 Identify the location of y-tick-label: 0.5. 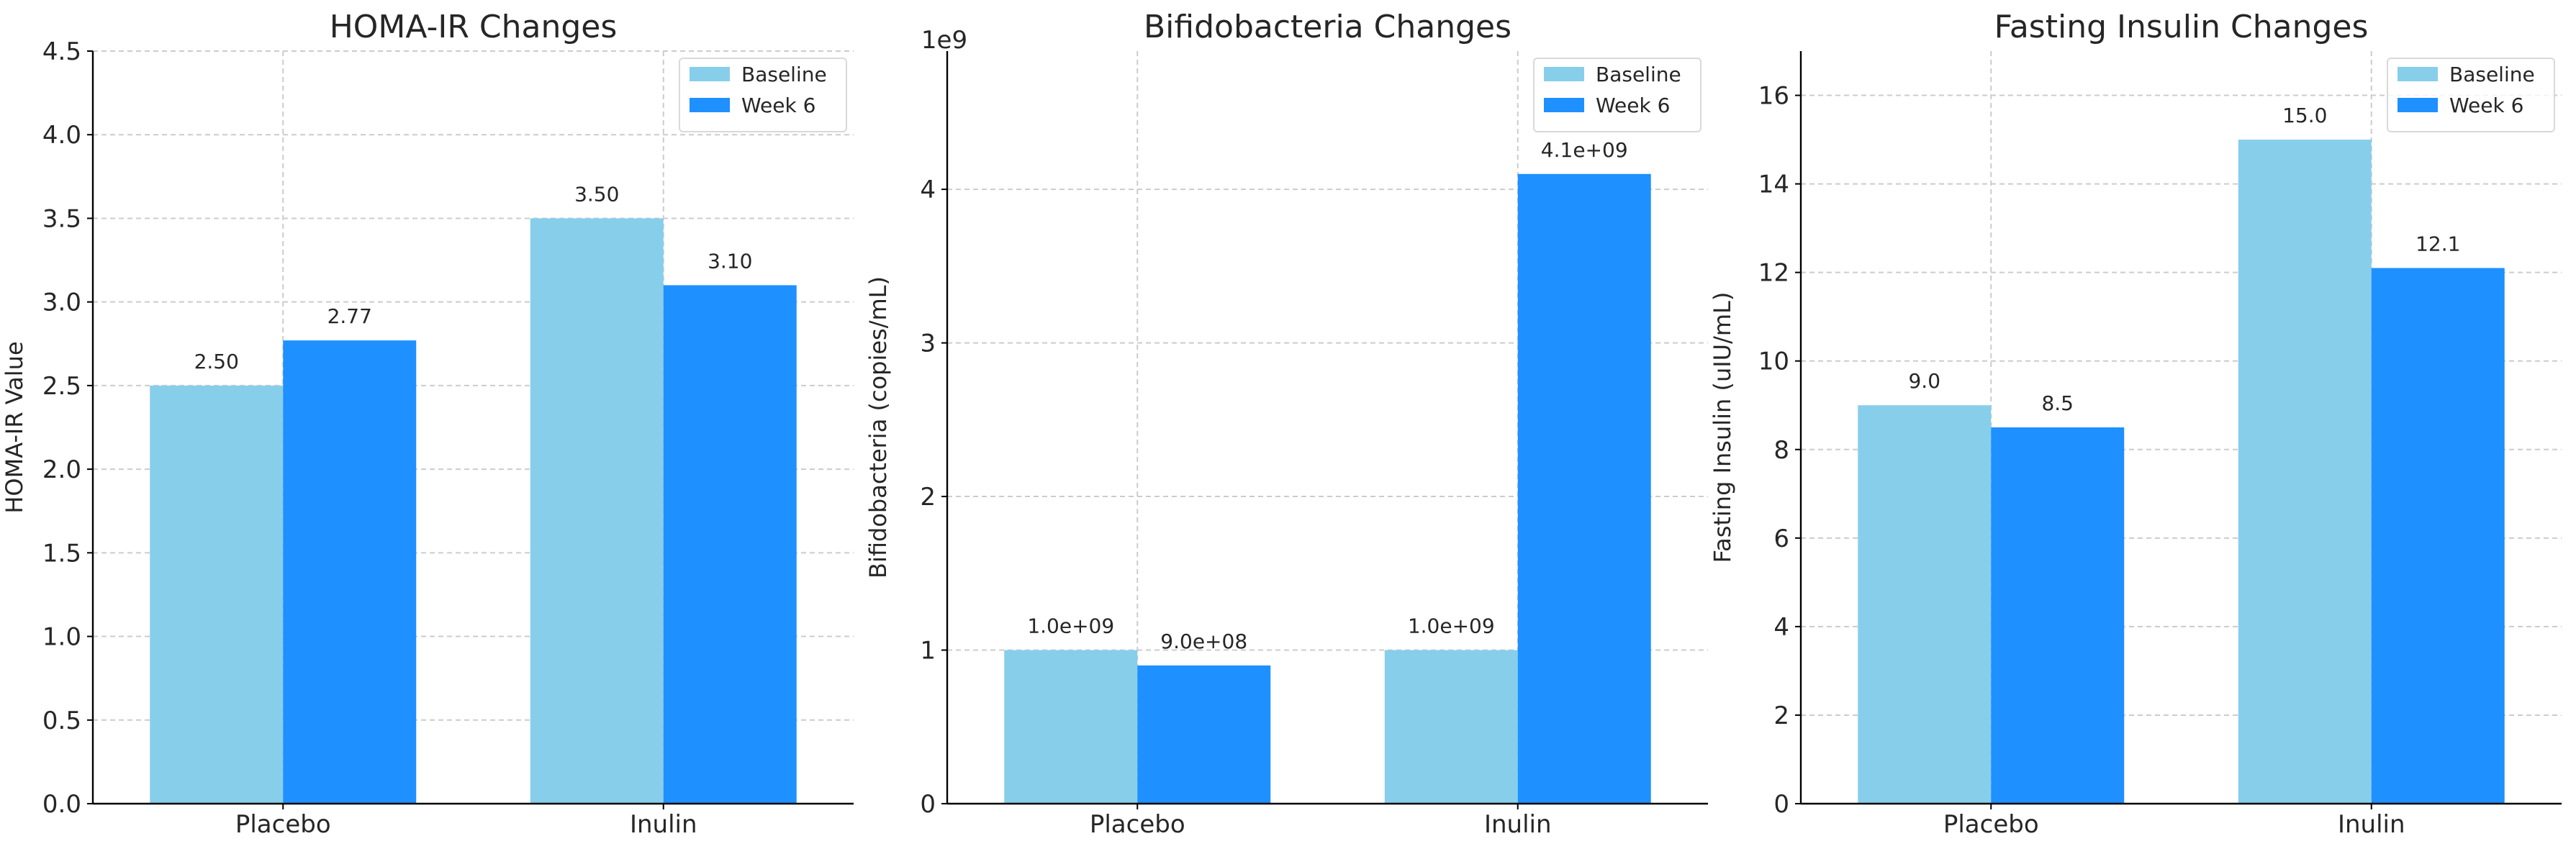
(62, 721).